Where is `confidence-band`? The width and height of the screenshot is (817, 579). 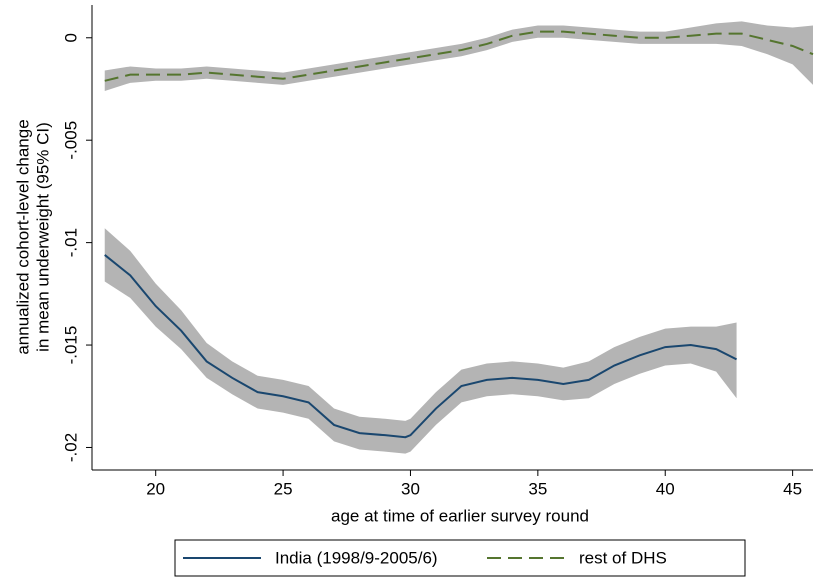 confidence-band is located at coordinates (458, 56).